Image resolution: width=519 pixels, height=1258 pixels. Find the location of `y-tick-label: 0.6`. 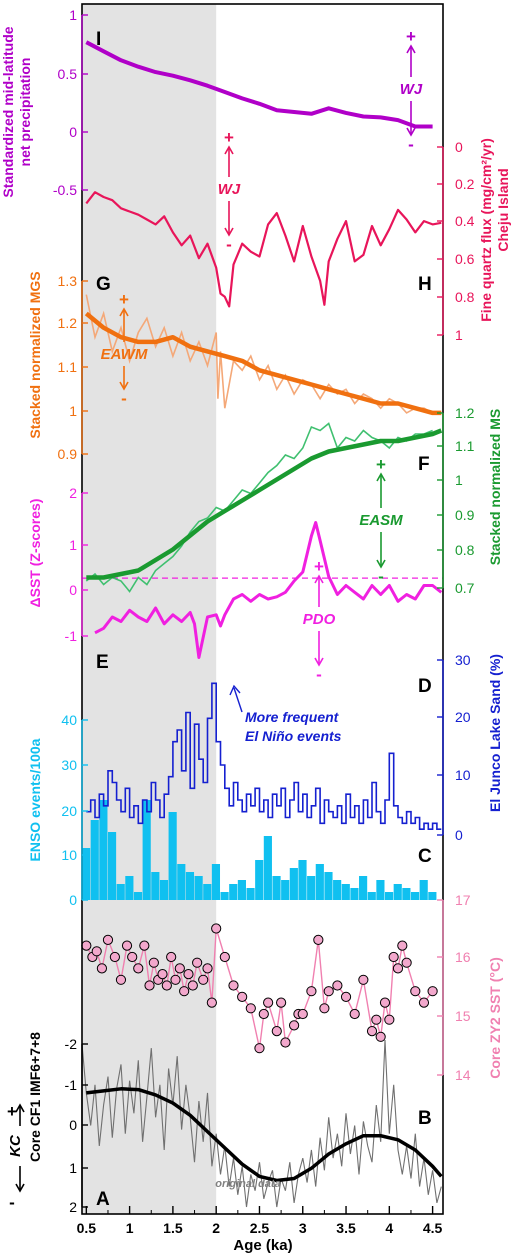

y-tick-label: 0.6 is located at coordinates (465, 259).